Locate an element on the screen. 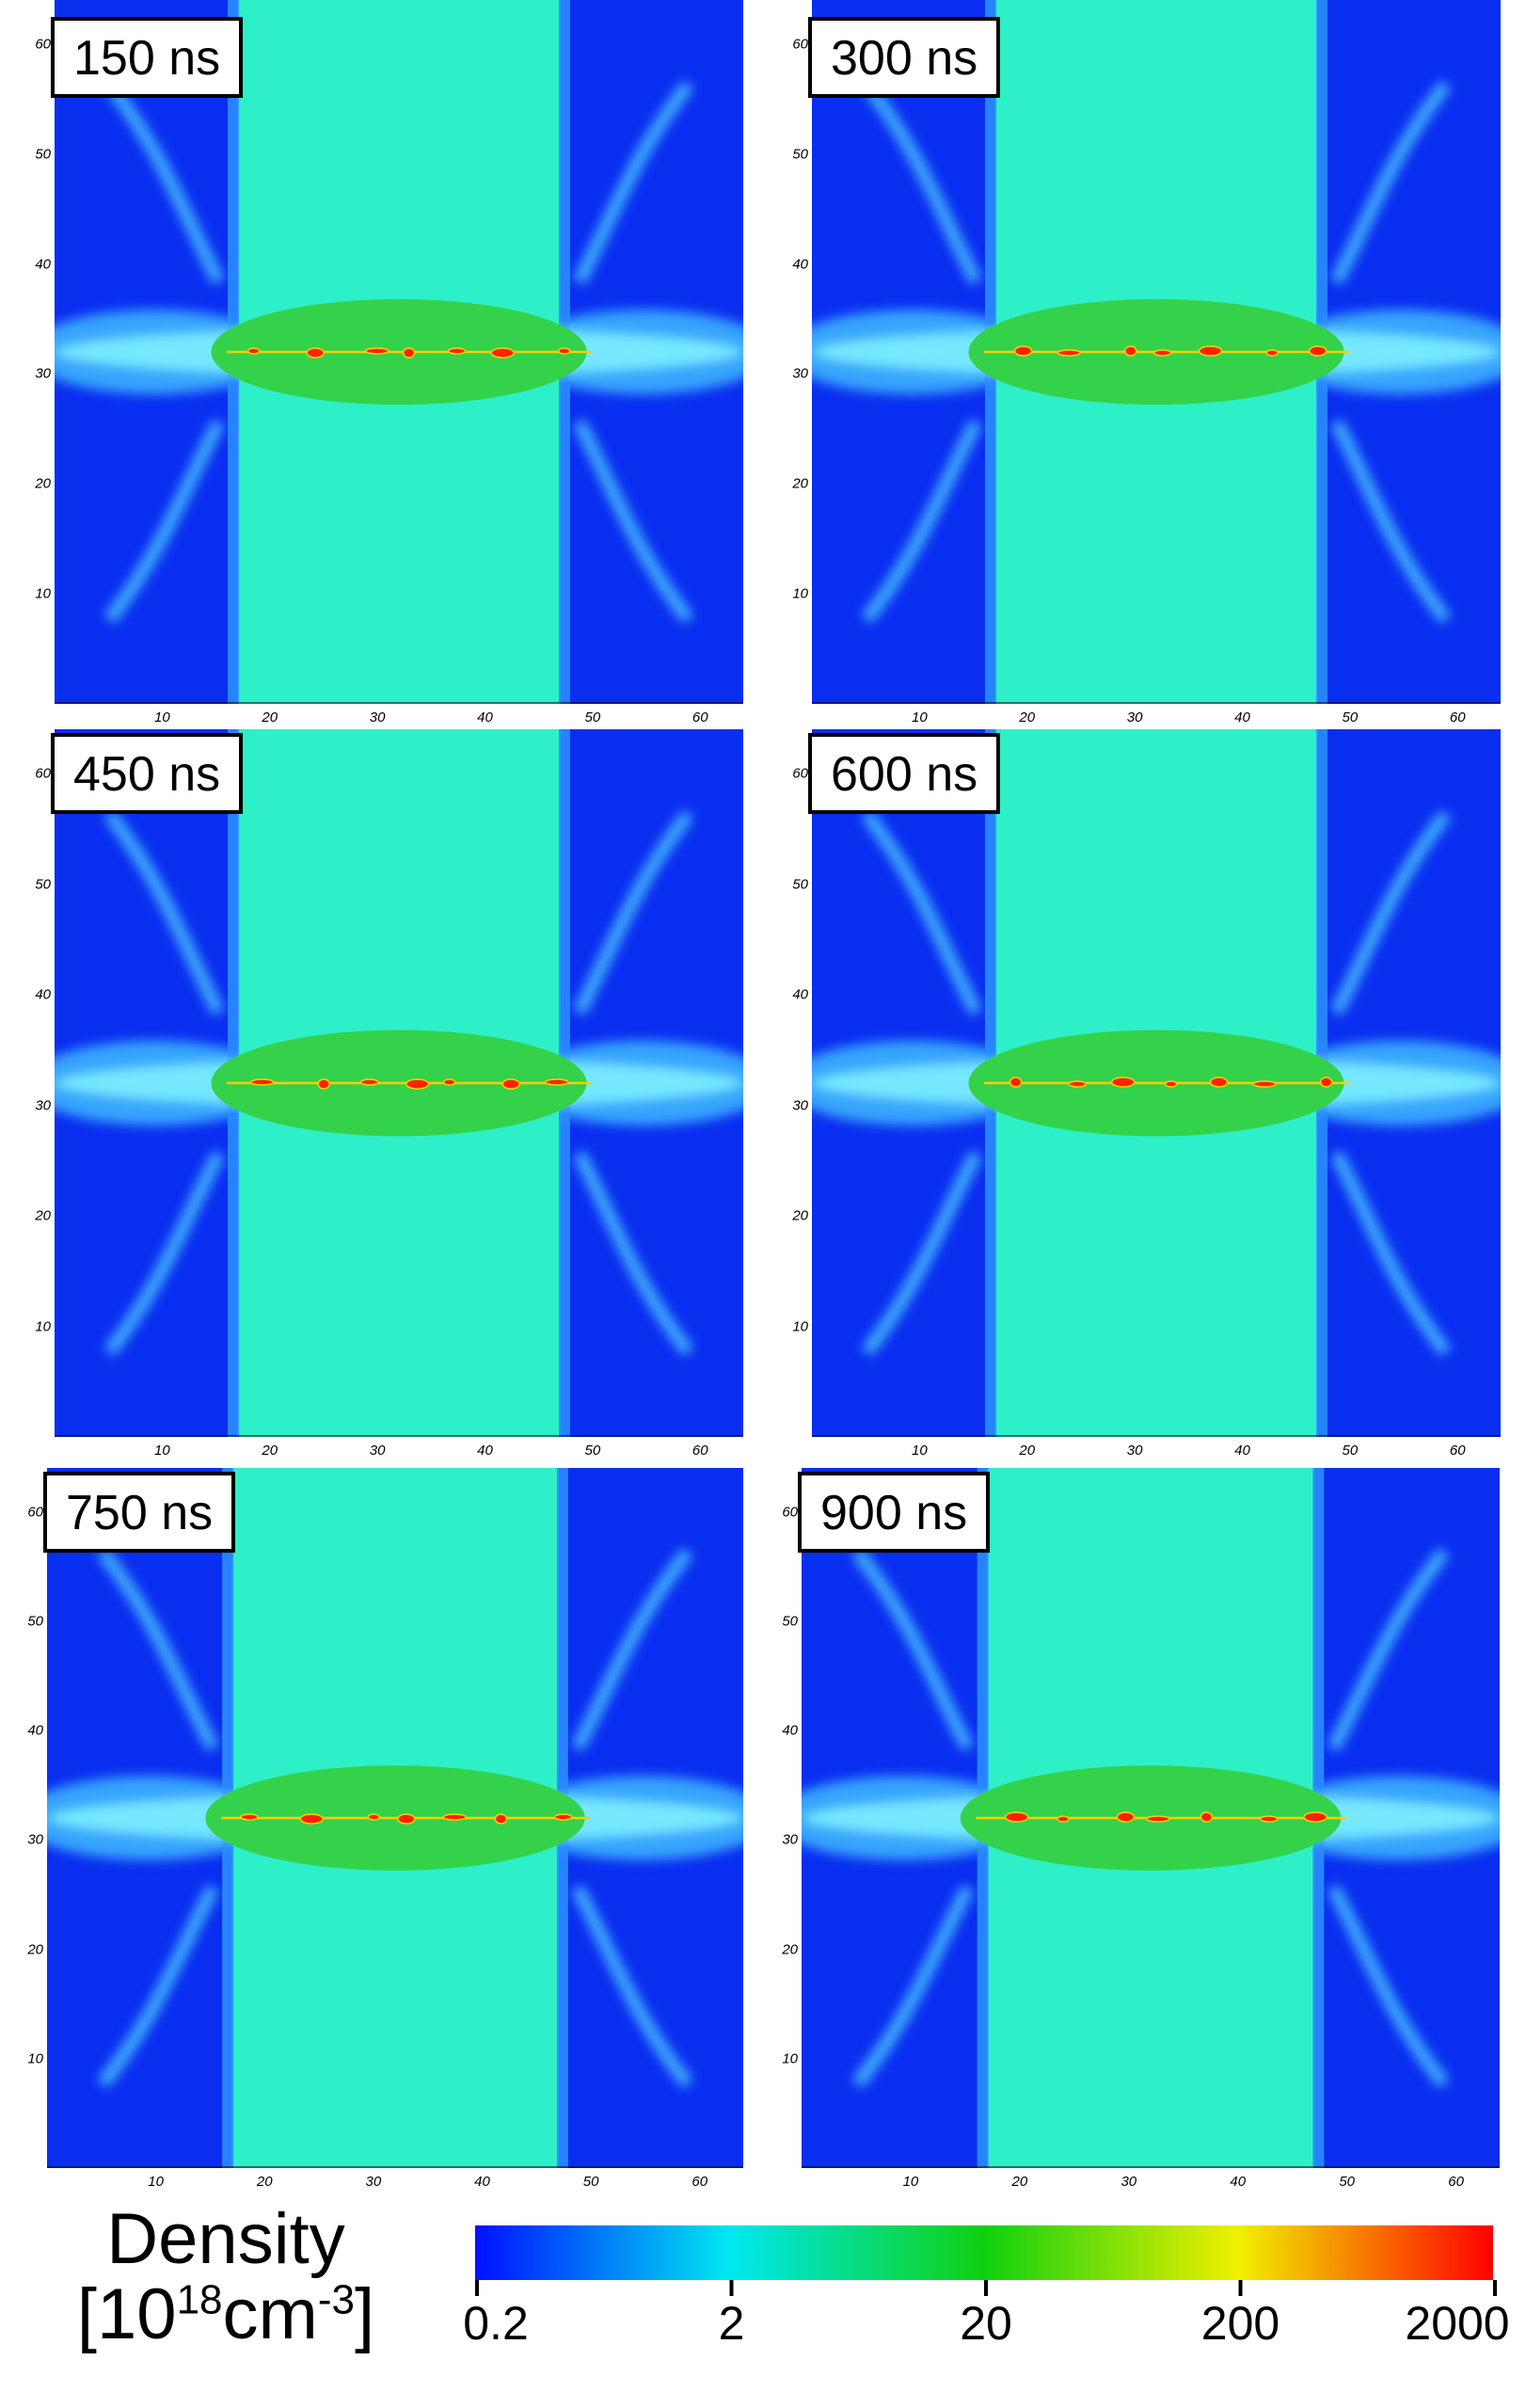  colorbar-tick-label: 0.2 is located at coordinates (496, 2323).